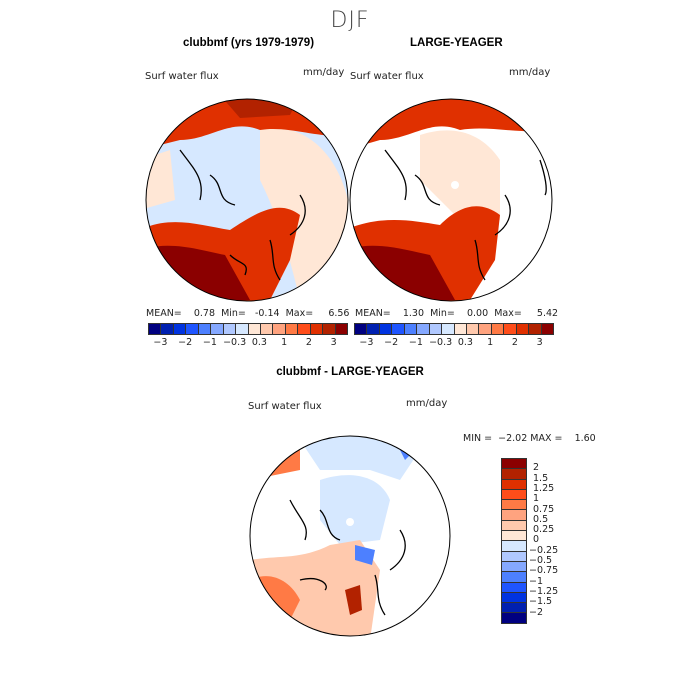  I want to click on panel1-variable: Surf water flux, so click(182, 76).